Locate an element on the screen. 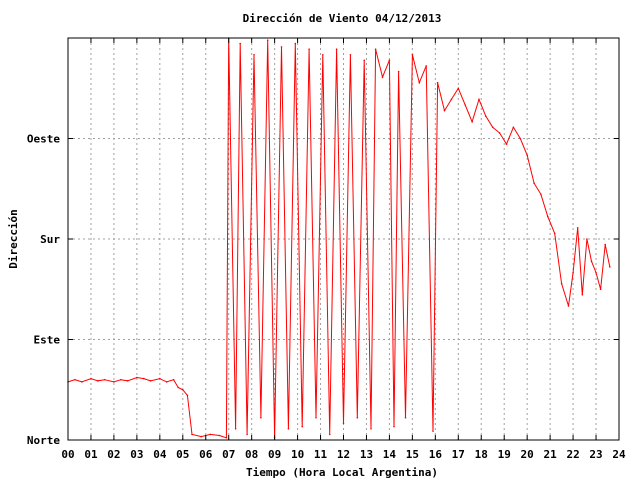 The height and width of the screenshot is (480, 640). x-tick-label: 22 is located at coordinates (572, 454).